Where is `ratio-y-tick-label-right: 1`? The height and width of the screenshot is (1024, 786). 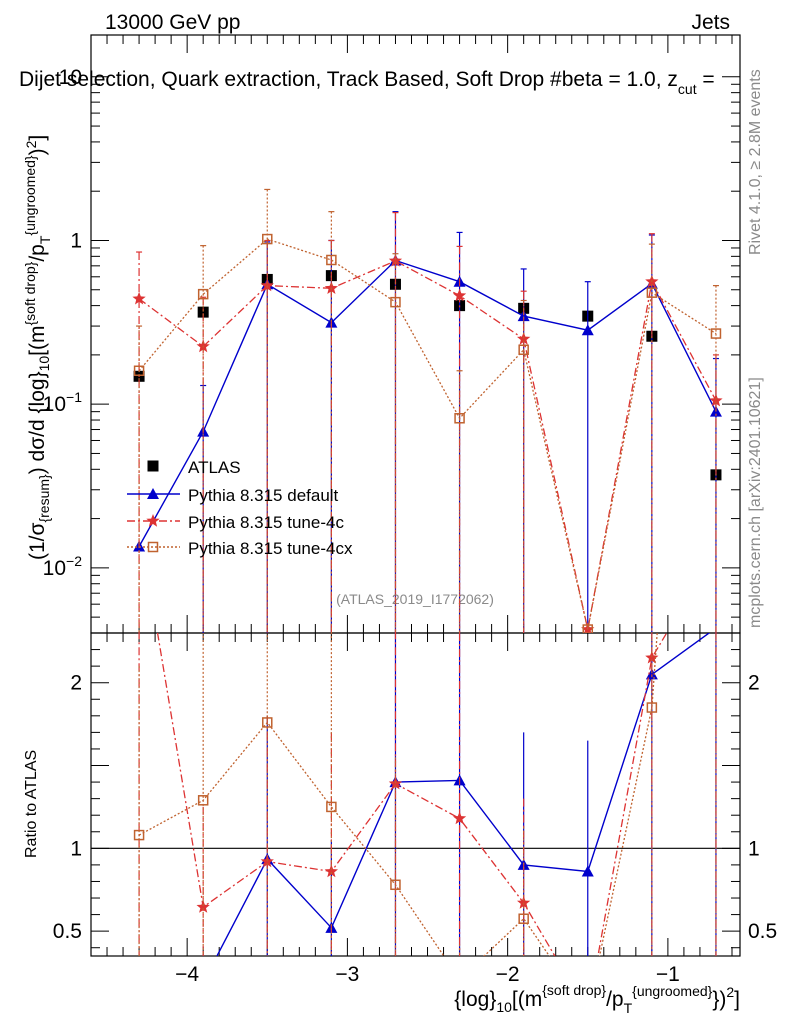
ratio-y-tick-label-right: 1 is located at coordinates (754, 848).